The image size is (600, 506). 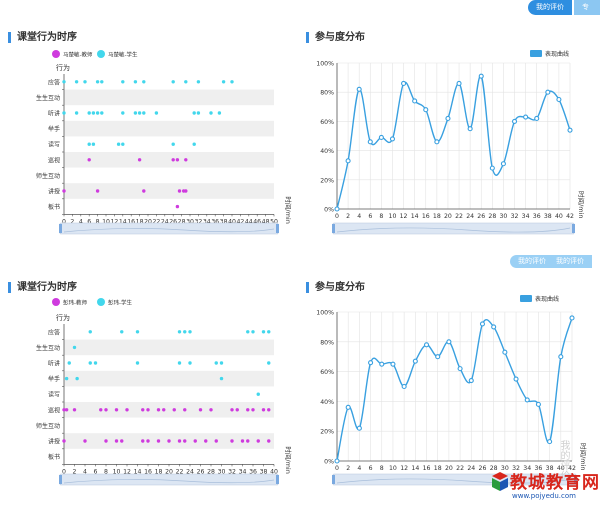 I want to click on category-label: 举手, so click(x=54, y=129).